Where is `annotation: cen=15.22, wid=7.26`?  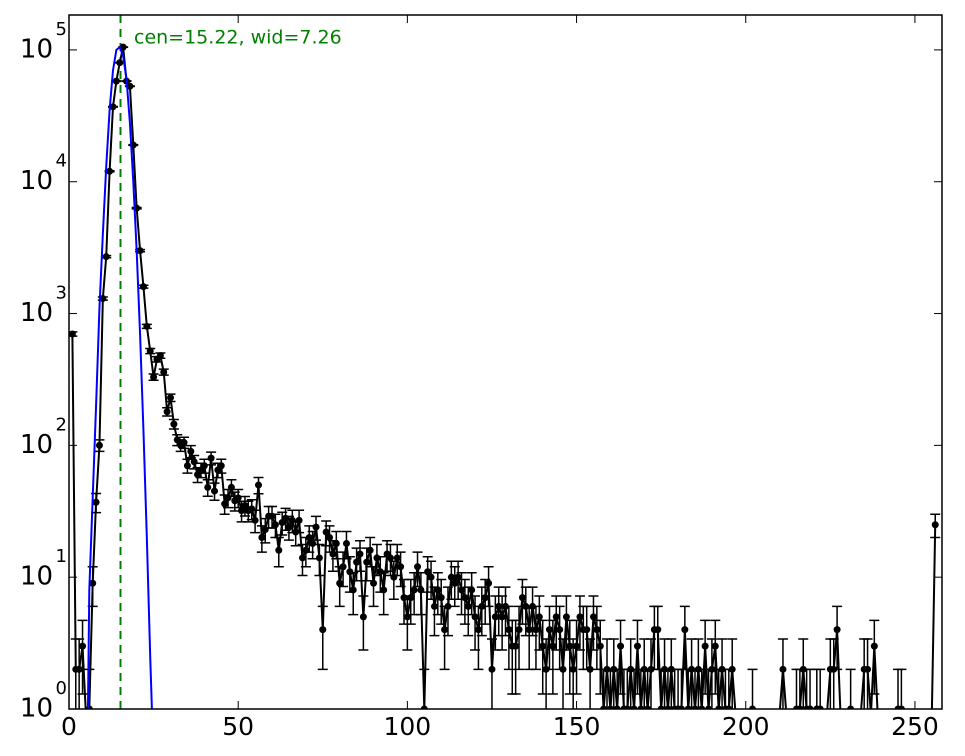 annotation: cen=15.22, wid=7.26 is located at coordinates (238, 38).